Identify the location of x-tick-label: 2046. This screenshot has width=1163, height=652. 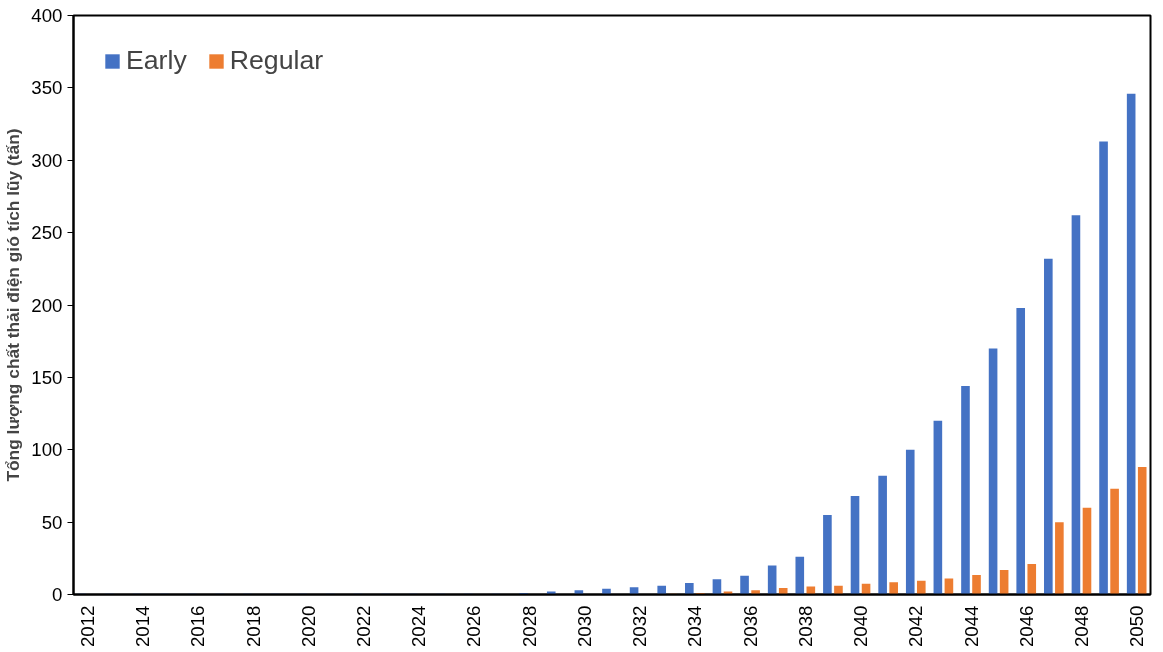
(1026, 626).